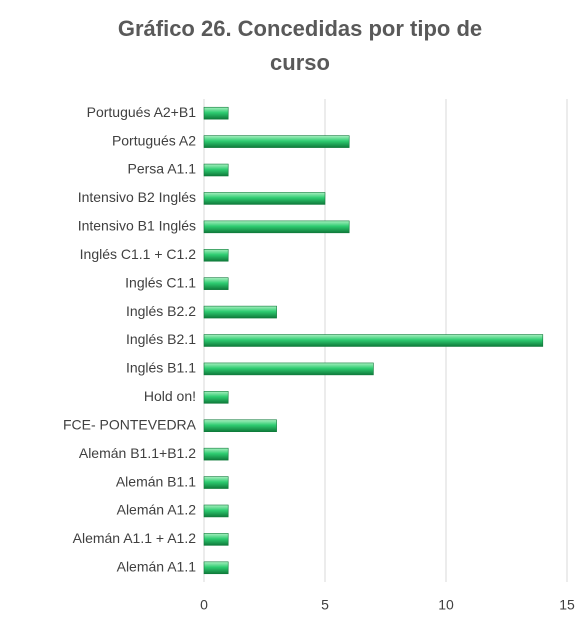 This screenshot has width=581, height=619. Describe the element at coordinates (157, 566) in the screenshot. I see `y-tick-label: Alemán A1.1` at that location.